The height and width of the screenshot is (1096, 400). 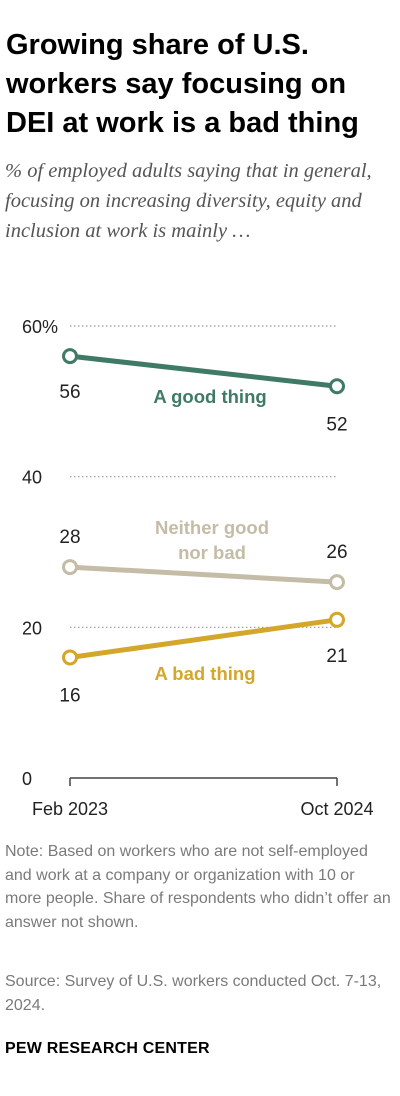 What do you see at coordinates (69, 392) in the screenshot?
I see `data-label: 56` at bounding box center [69, 392].